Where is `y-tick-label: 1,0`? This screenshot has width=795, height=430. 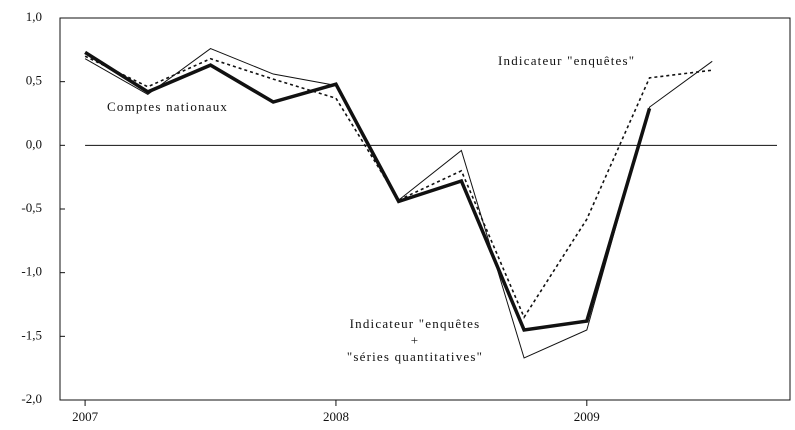 y-tick-label: 1,0 is located at coordinates (34, 16).